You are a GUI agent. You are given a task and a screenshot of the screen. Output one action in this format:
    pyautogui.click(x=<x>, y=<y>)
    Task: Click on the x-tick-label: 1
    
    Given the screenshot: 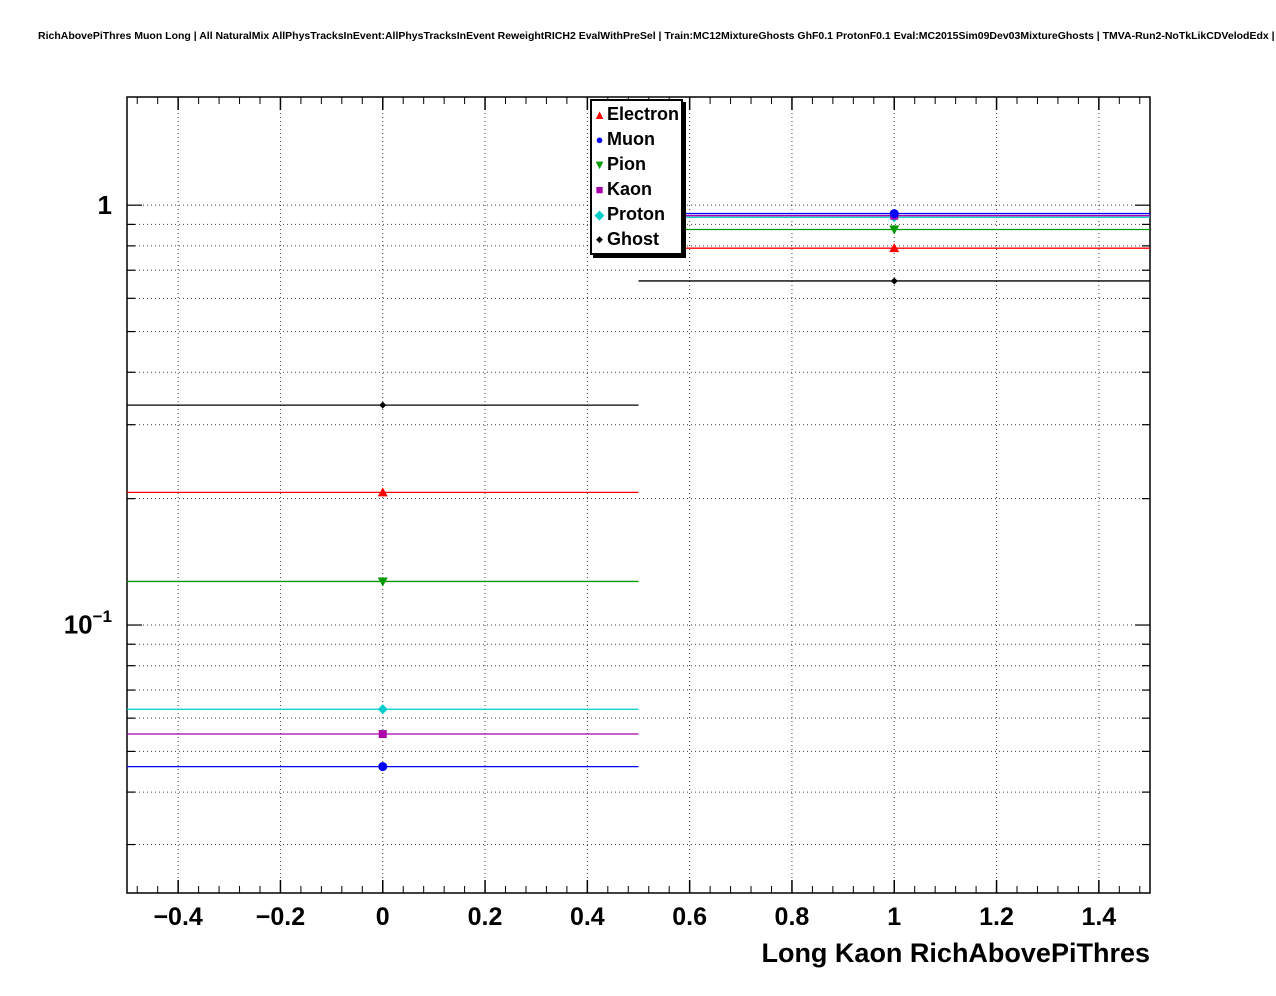 What is the action you would take?
    pyautogui.click(x=894, y=917)
    